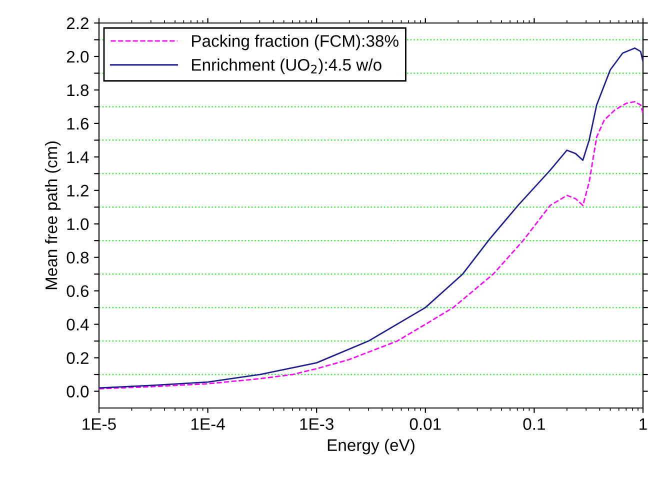  I want to click on x-axis-title: Energy (eV), so click(371, 446).